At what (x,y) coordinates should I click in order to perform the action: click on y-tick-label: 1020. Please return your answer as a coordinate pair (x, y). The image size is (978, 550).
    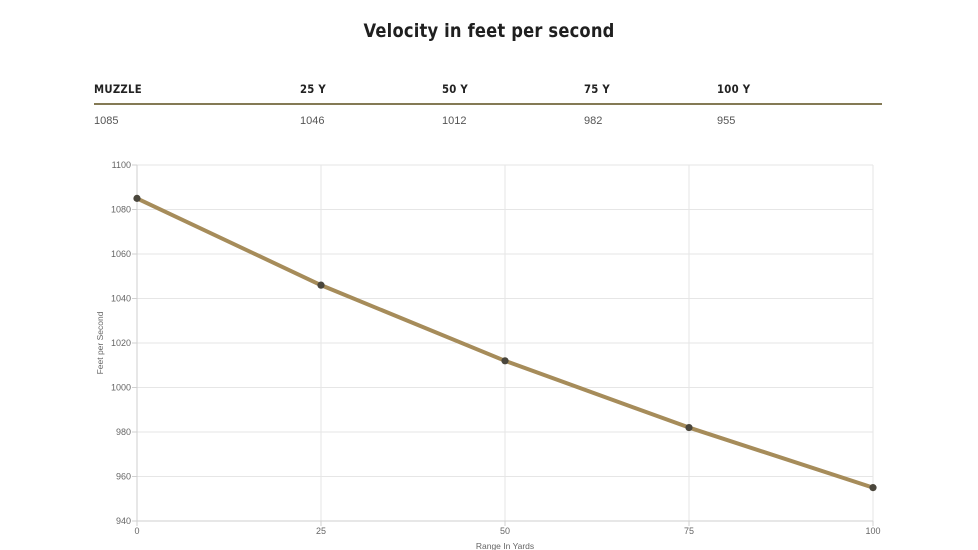
    Looking at the image, I should click on (121, 343).